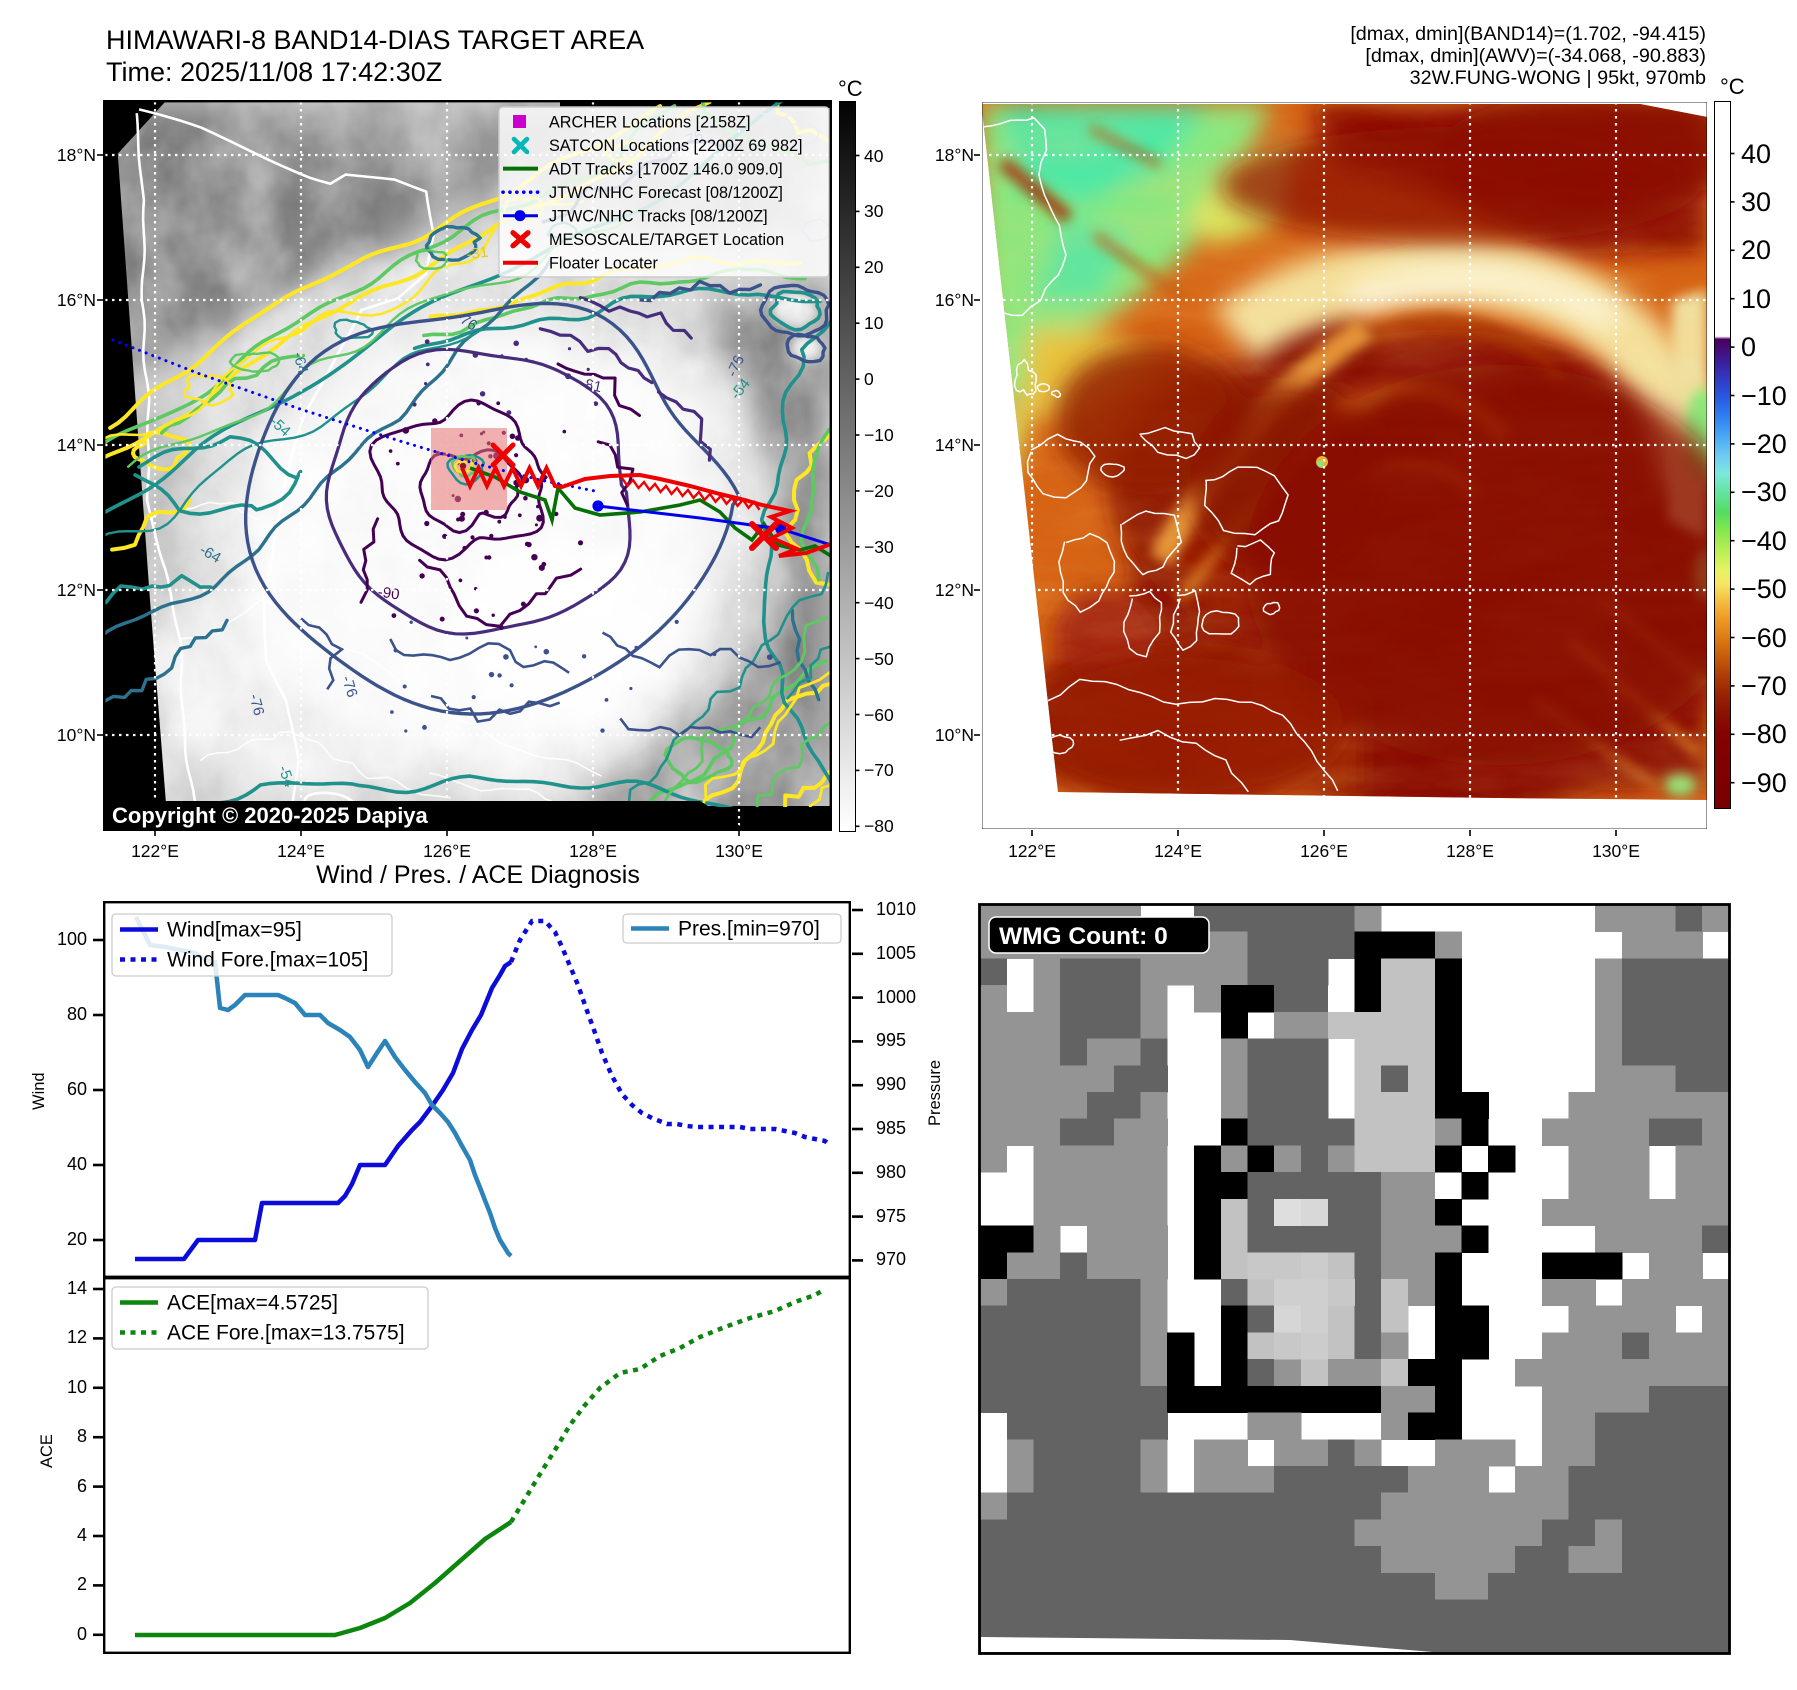 The height and width of the screenshot is (1690, 1797). I want to click on svg-text: -31, so click(477, 254).